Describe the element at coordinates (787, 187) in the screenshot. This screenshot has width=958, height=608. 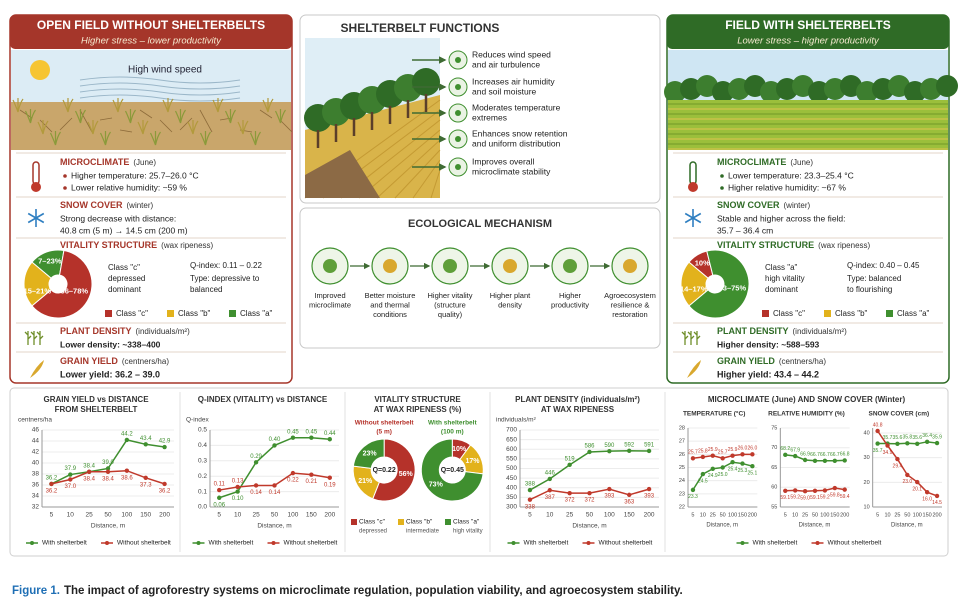
I see `bullet-text: Higher relative humidity: ~67 %` at that location.